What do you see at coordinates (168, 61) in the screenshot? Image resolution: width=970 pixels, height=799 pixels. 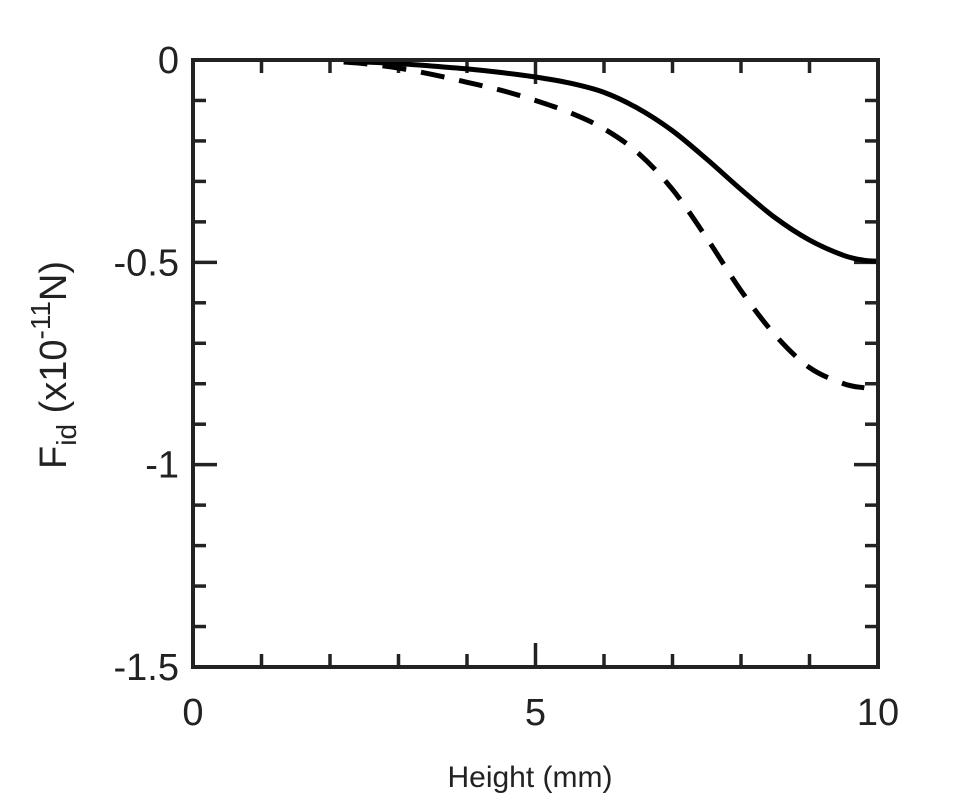 I see `y-tick-label: 0` at bounding box center [168, 61].